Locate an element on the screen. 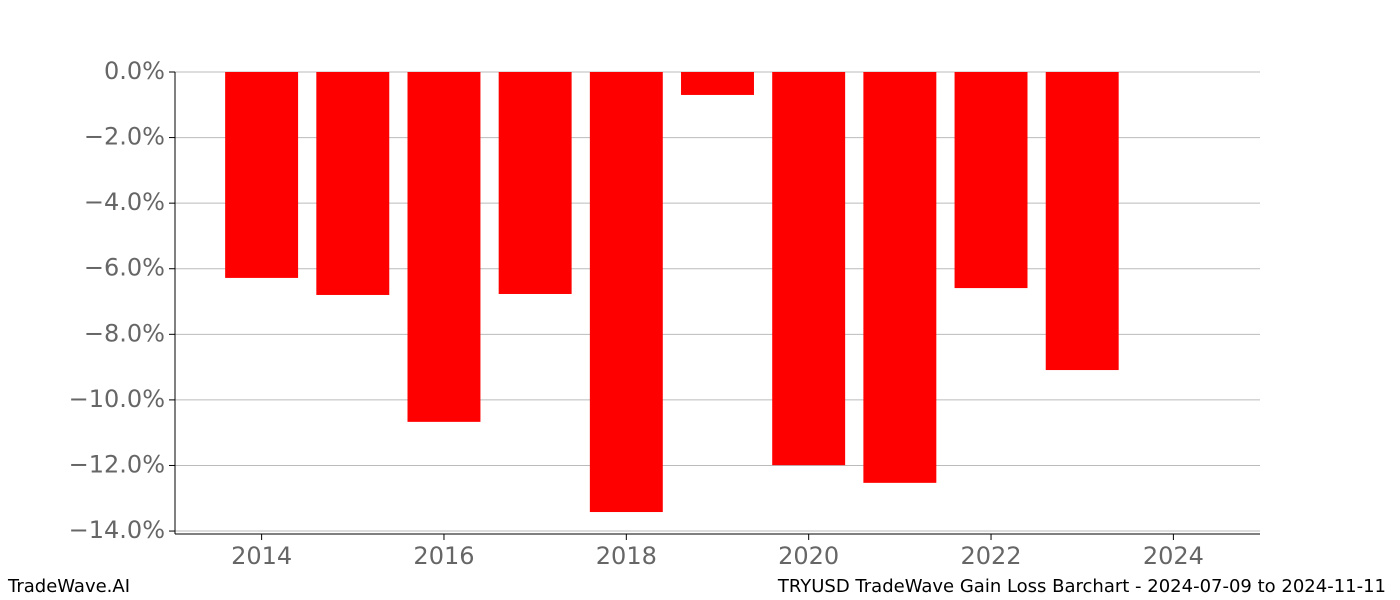  y-tick-label: −6.0% is located at coordinates (124, 268).